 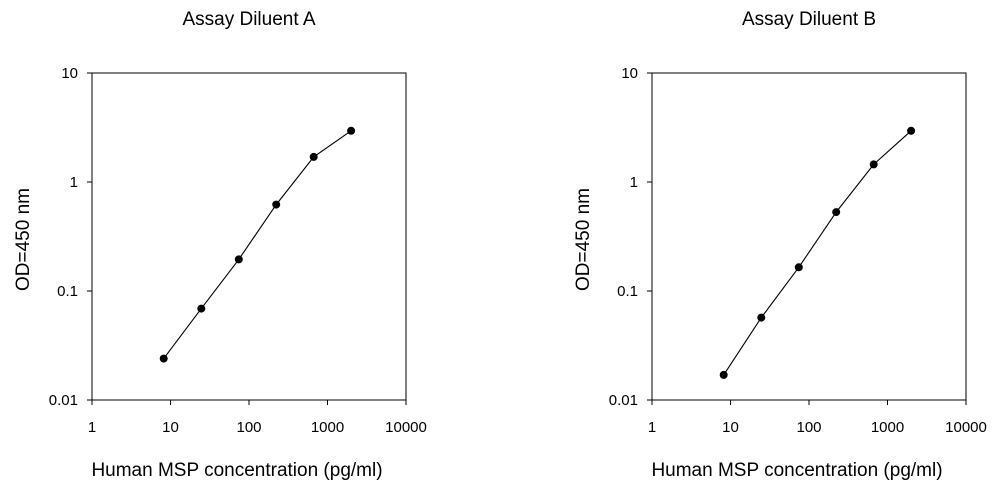 What do you see at coordinates (809, 19) in the screenshot?
I see `chart-title: Assay Diluent B` at bounding box center [809, 19].